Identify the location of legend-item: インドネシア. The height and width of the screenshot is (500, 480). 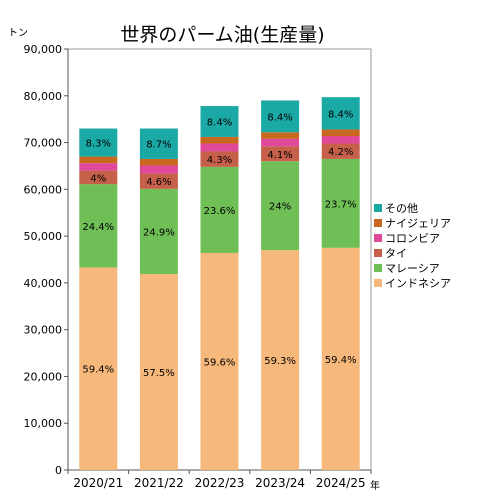
(412, 282).